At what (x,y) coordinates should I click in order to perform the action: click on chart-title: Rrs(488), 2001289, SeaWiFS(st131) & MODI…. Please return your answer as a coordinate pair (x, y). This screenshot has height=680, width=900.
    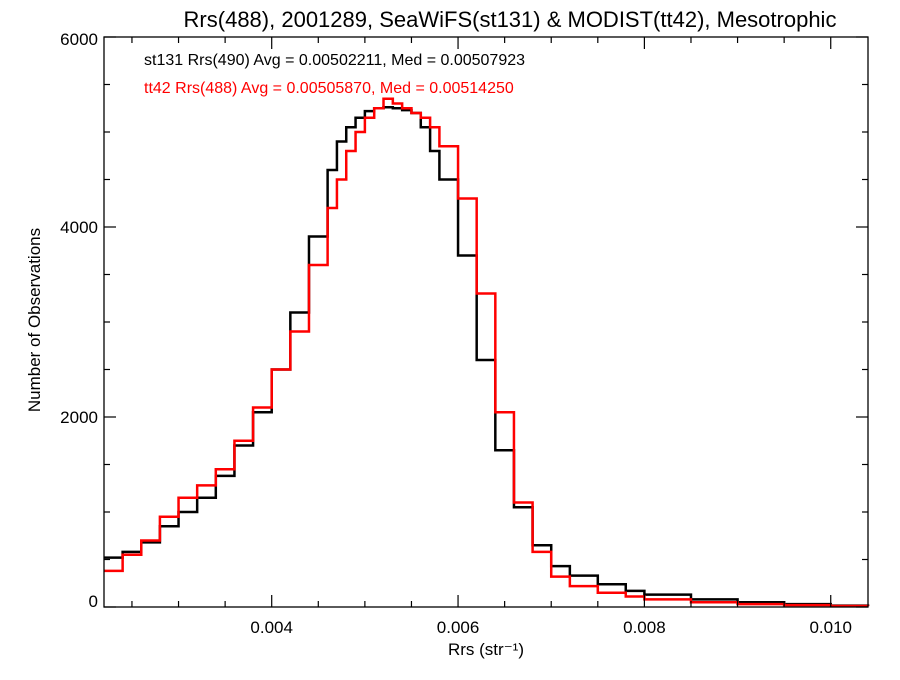
    Looking at the image, I should click on (510, 19).